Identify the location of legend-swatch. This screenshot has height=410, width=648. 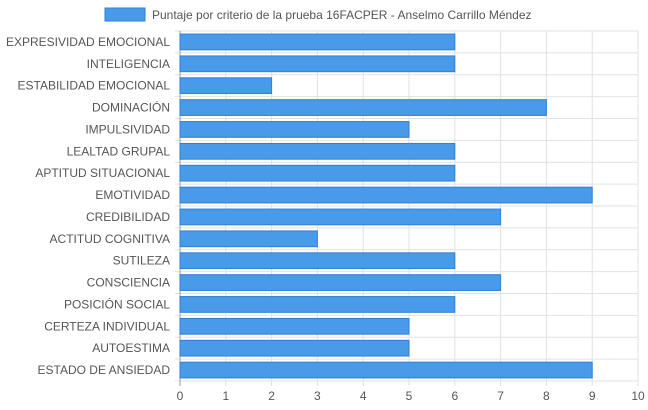
(125, 14).